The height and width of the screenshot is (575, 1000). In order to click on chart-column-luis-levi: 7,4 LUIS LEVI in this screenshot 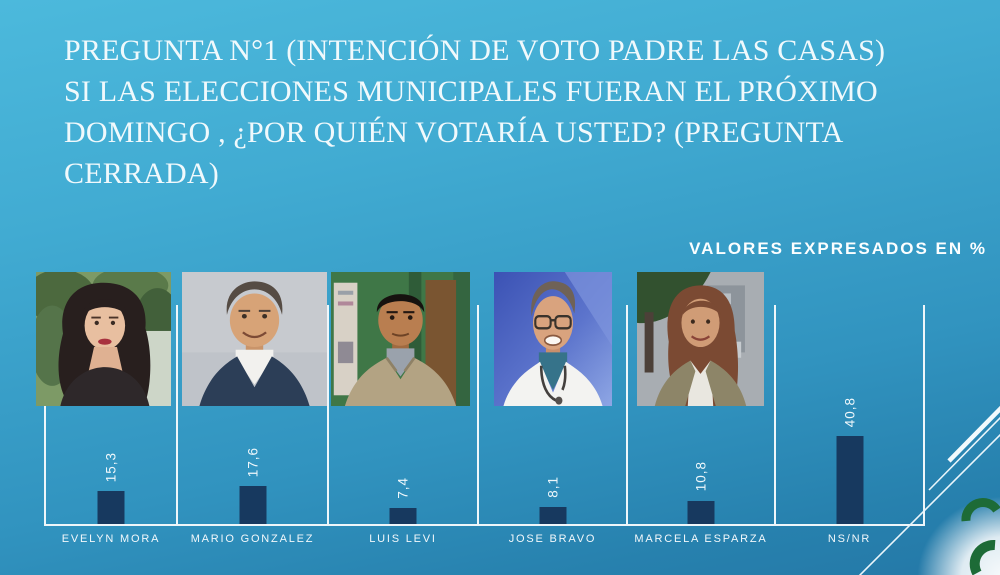, I will do `click(404, 408)`.